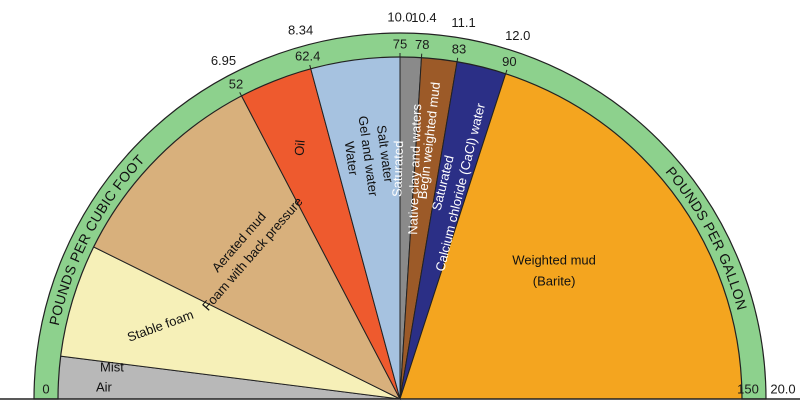 The image size is (800, 401). What do you see at coordinates (104, 386) in the screenshot?
I see `label-air-mist-1: Air` at bounding box center [104, 386].